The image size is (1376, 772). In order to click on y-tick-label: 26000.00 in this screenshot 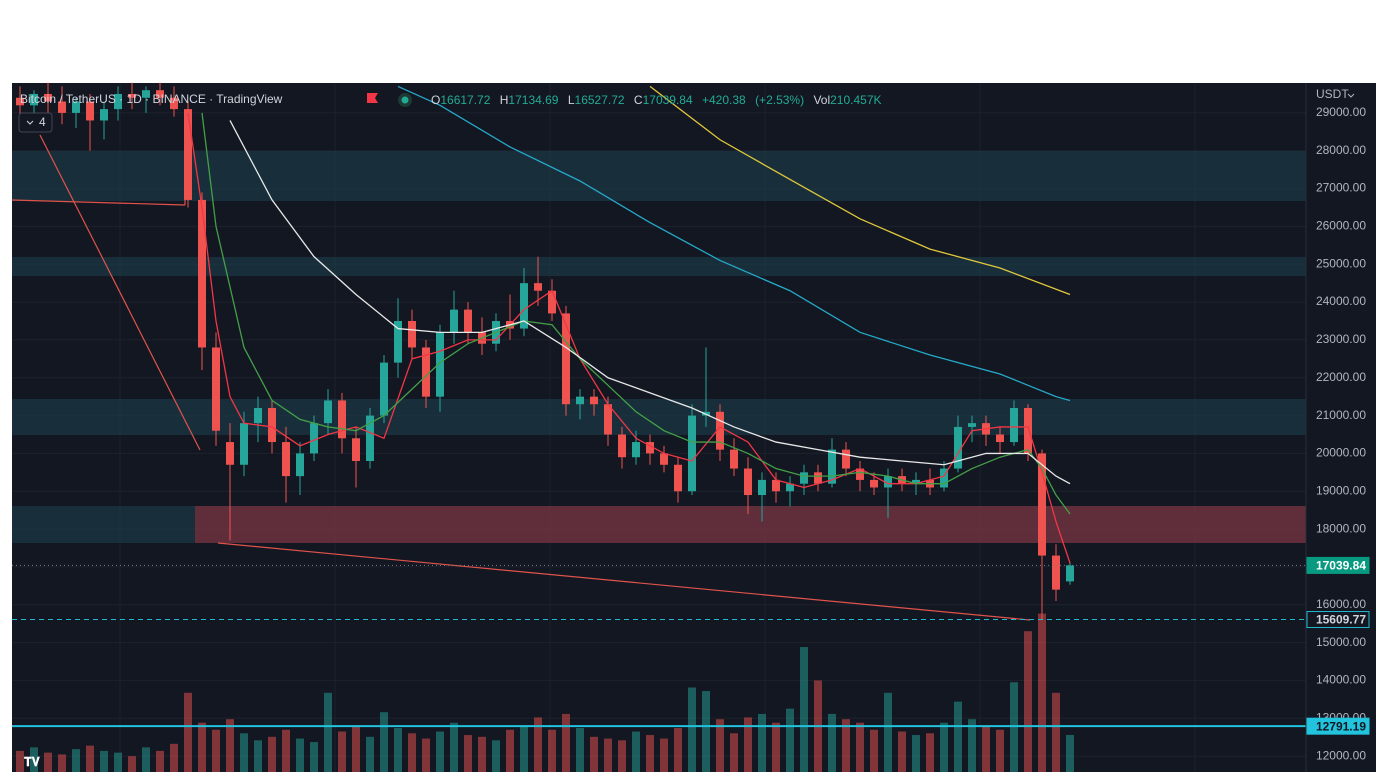, I will do `click(1341, 226)`.